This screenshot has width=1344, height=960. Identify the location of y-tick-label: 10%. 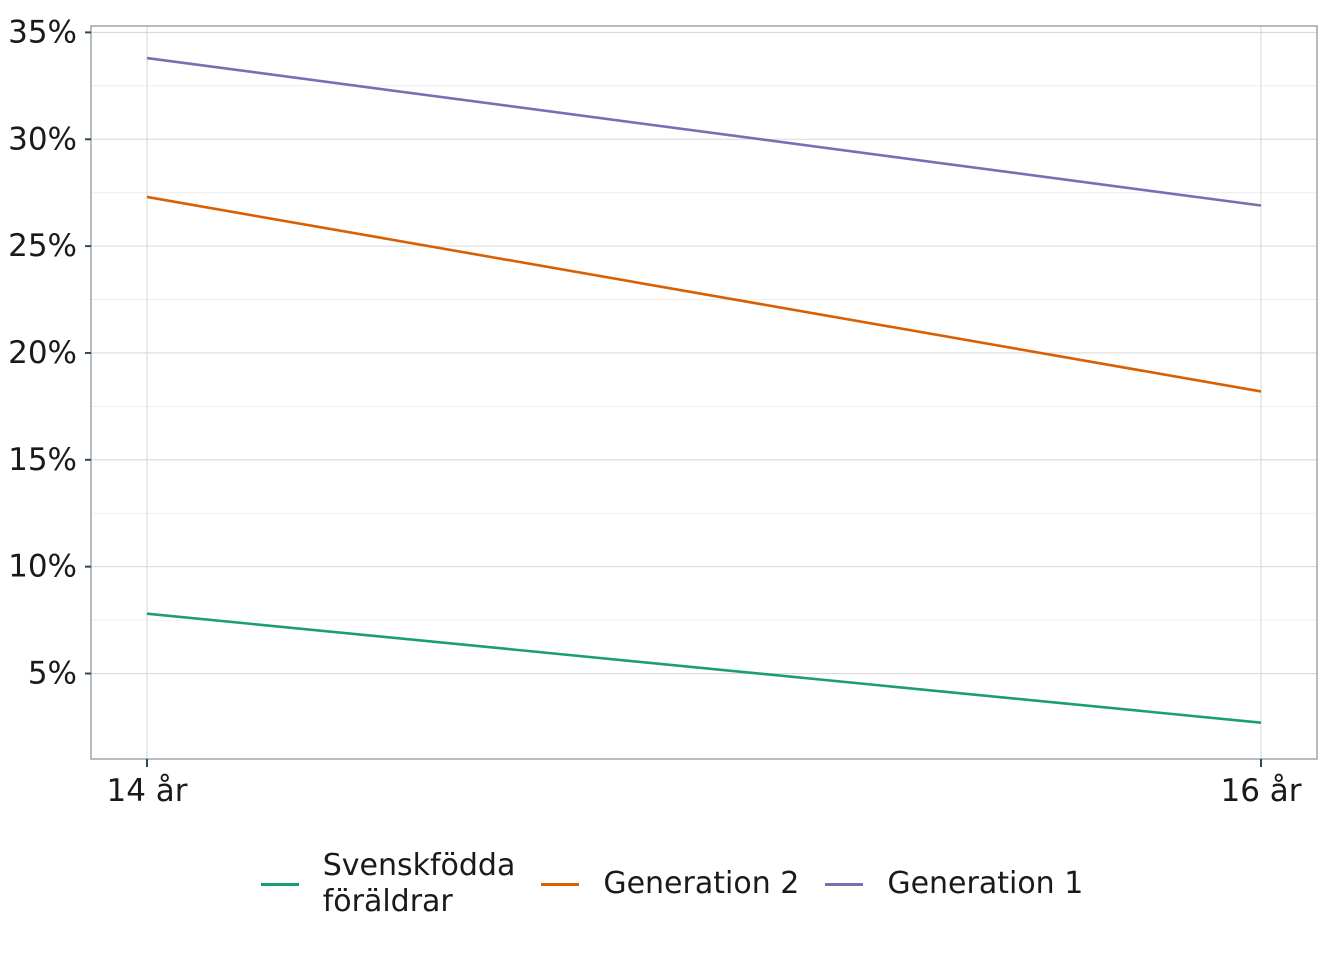
(42, 567).